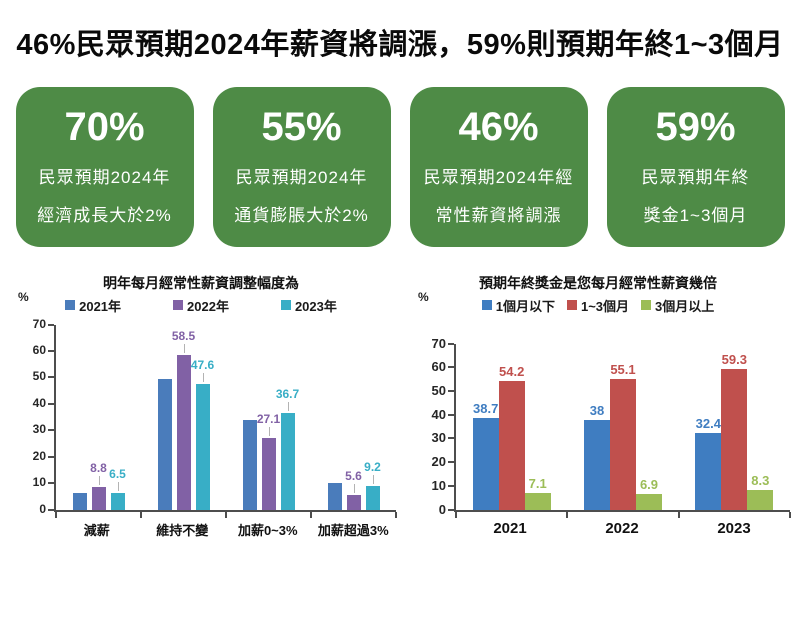 This screenshot has height=628, width=800. I want to click on bar-group: 38 55.1 6.9, so click(622, 427).